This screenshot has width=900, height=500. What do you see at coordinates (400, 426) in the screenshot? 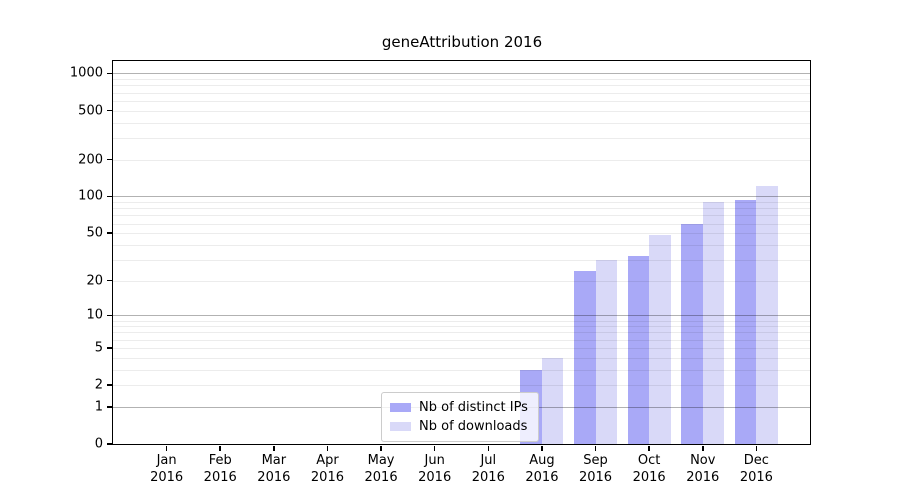
I see `legend-swatch-downloads` at bounding box center [400, 426].